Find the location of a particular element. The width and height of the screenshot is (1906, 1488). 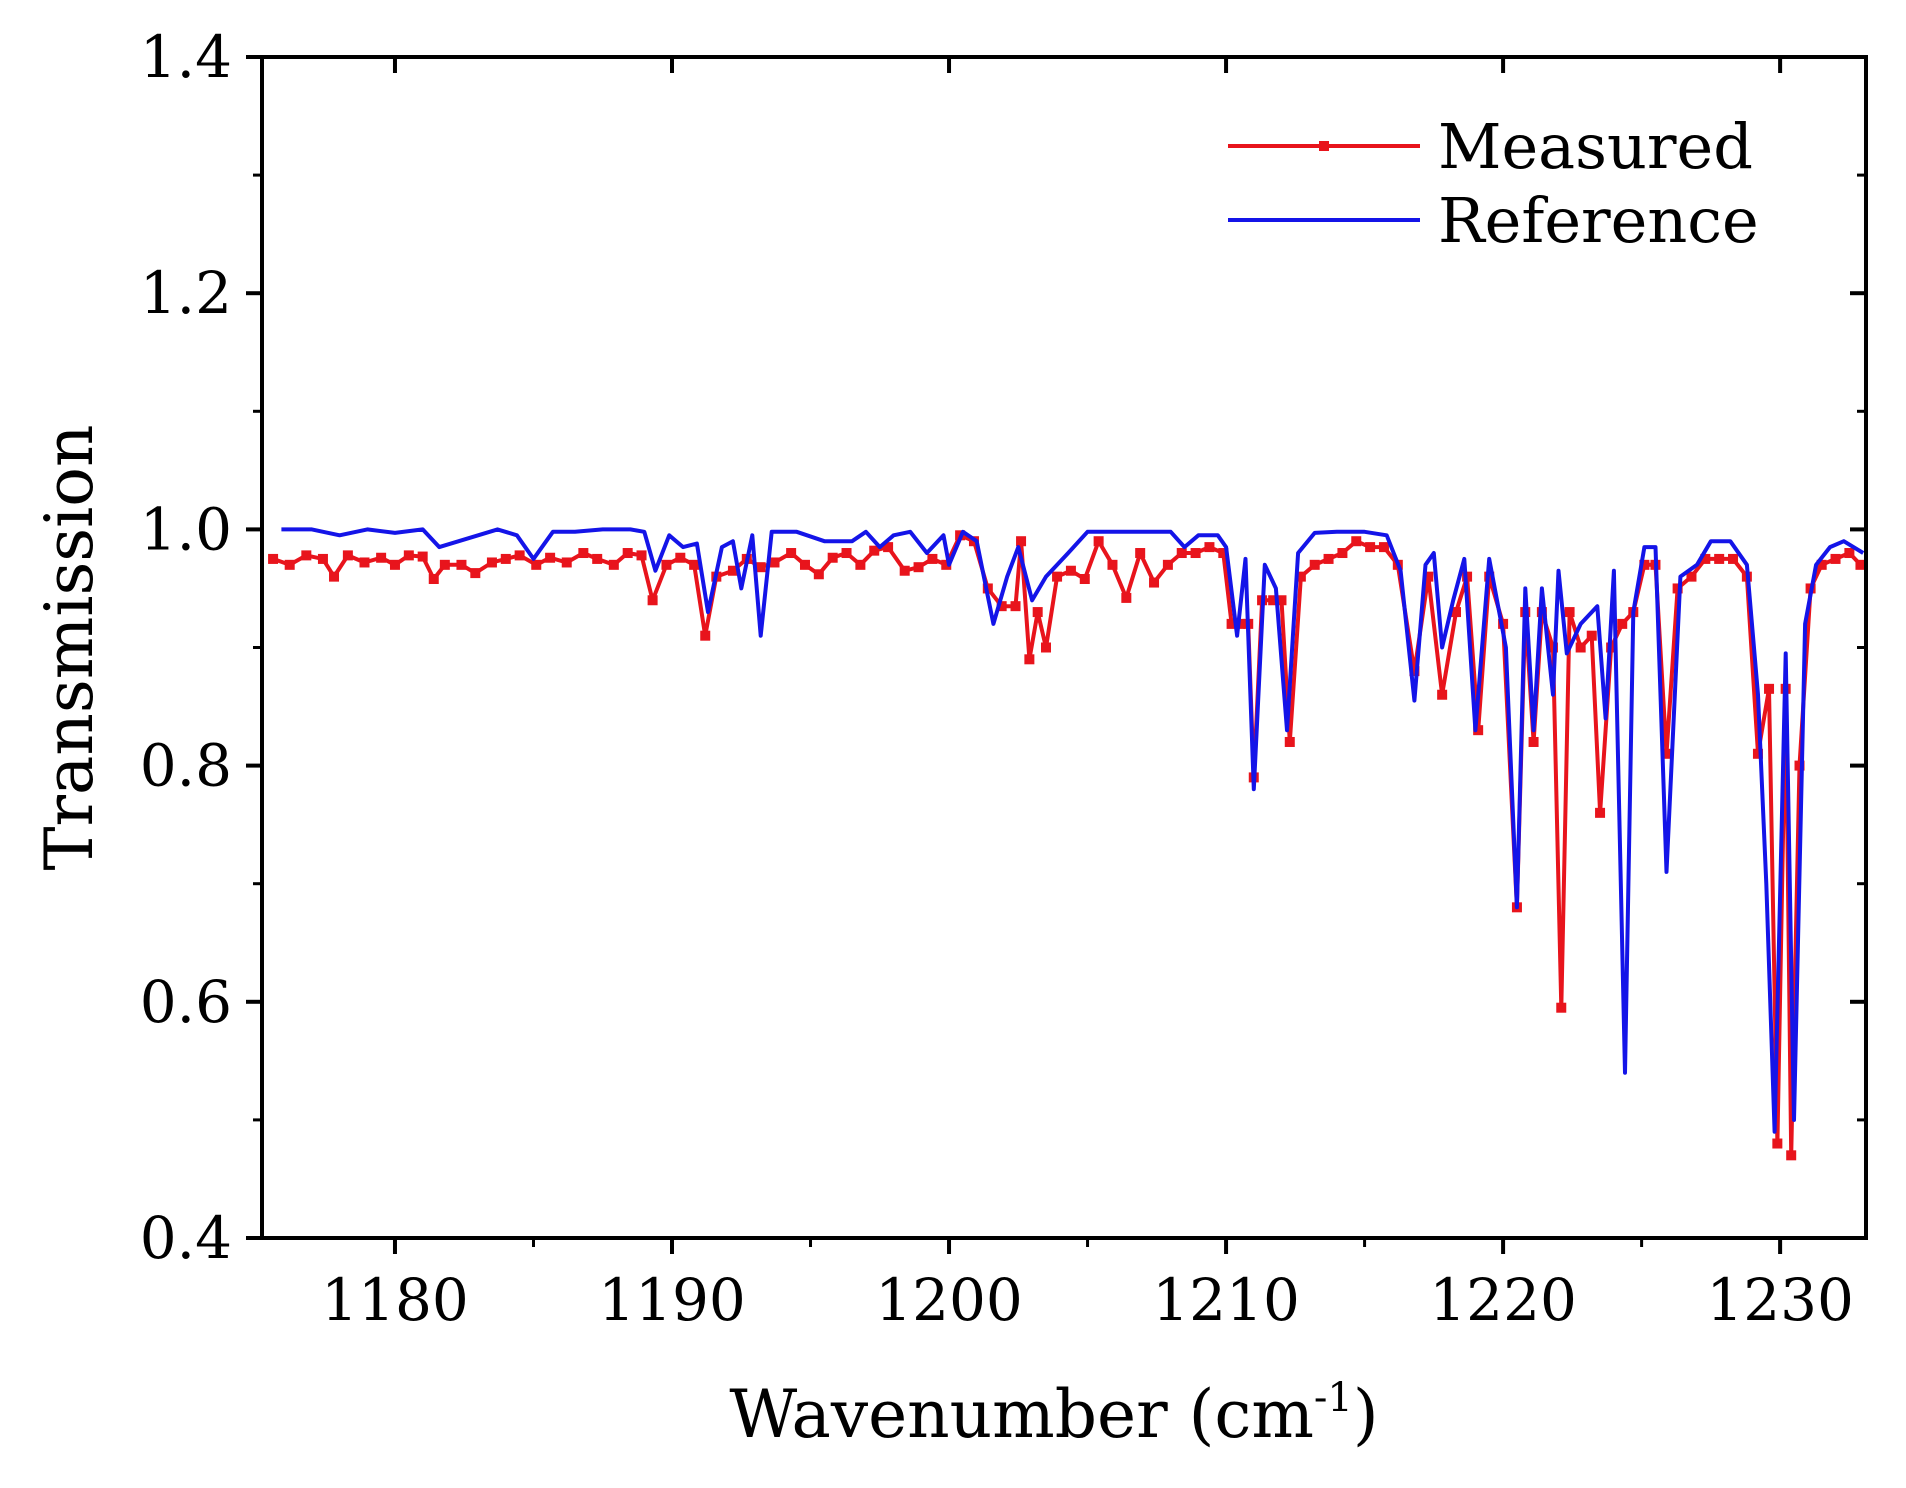

x-axis-title-main: Wavenumber (cm is located at coordinates (1021, 1414).